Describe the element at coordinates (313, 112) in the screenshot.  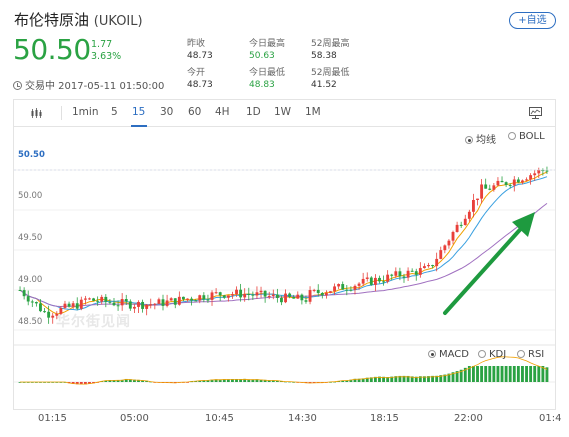
I see `tab-1m: 1M` at that location.